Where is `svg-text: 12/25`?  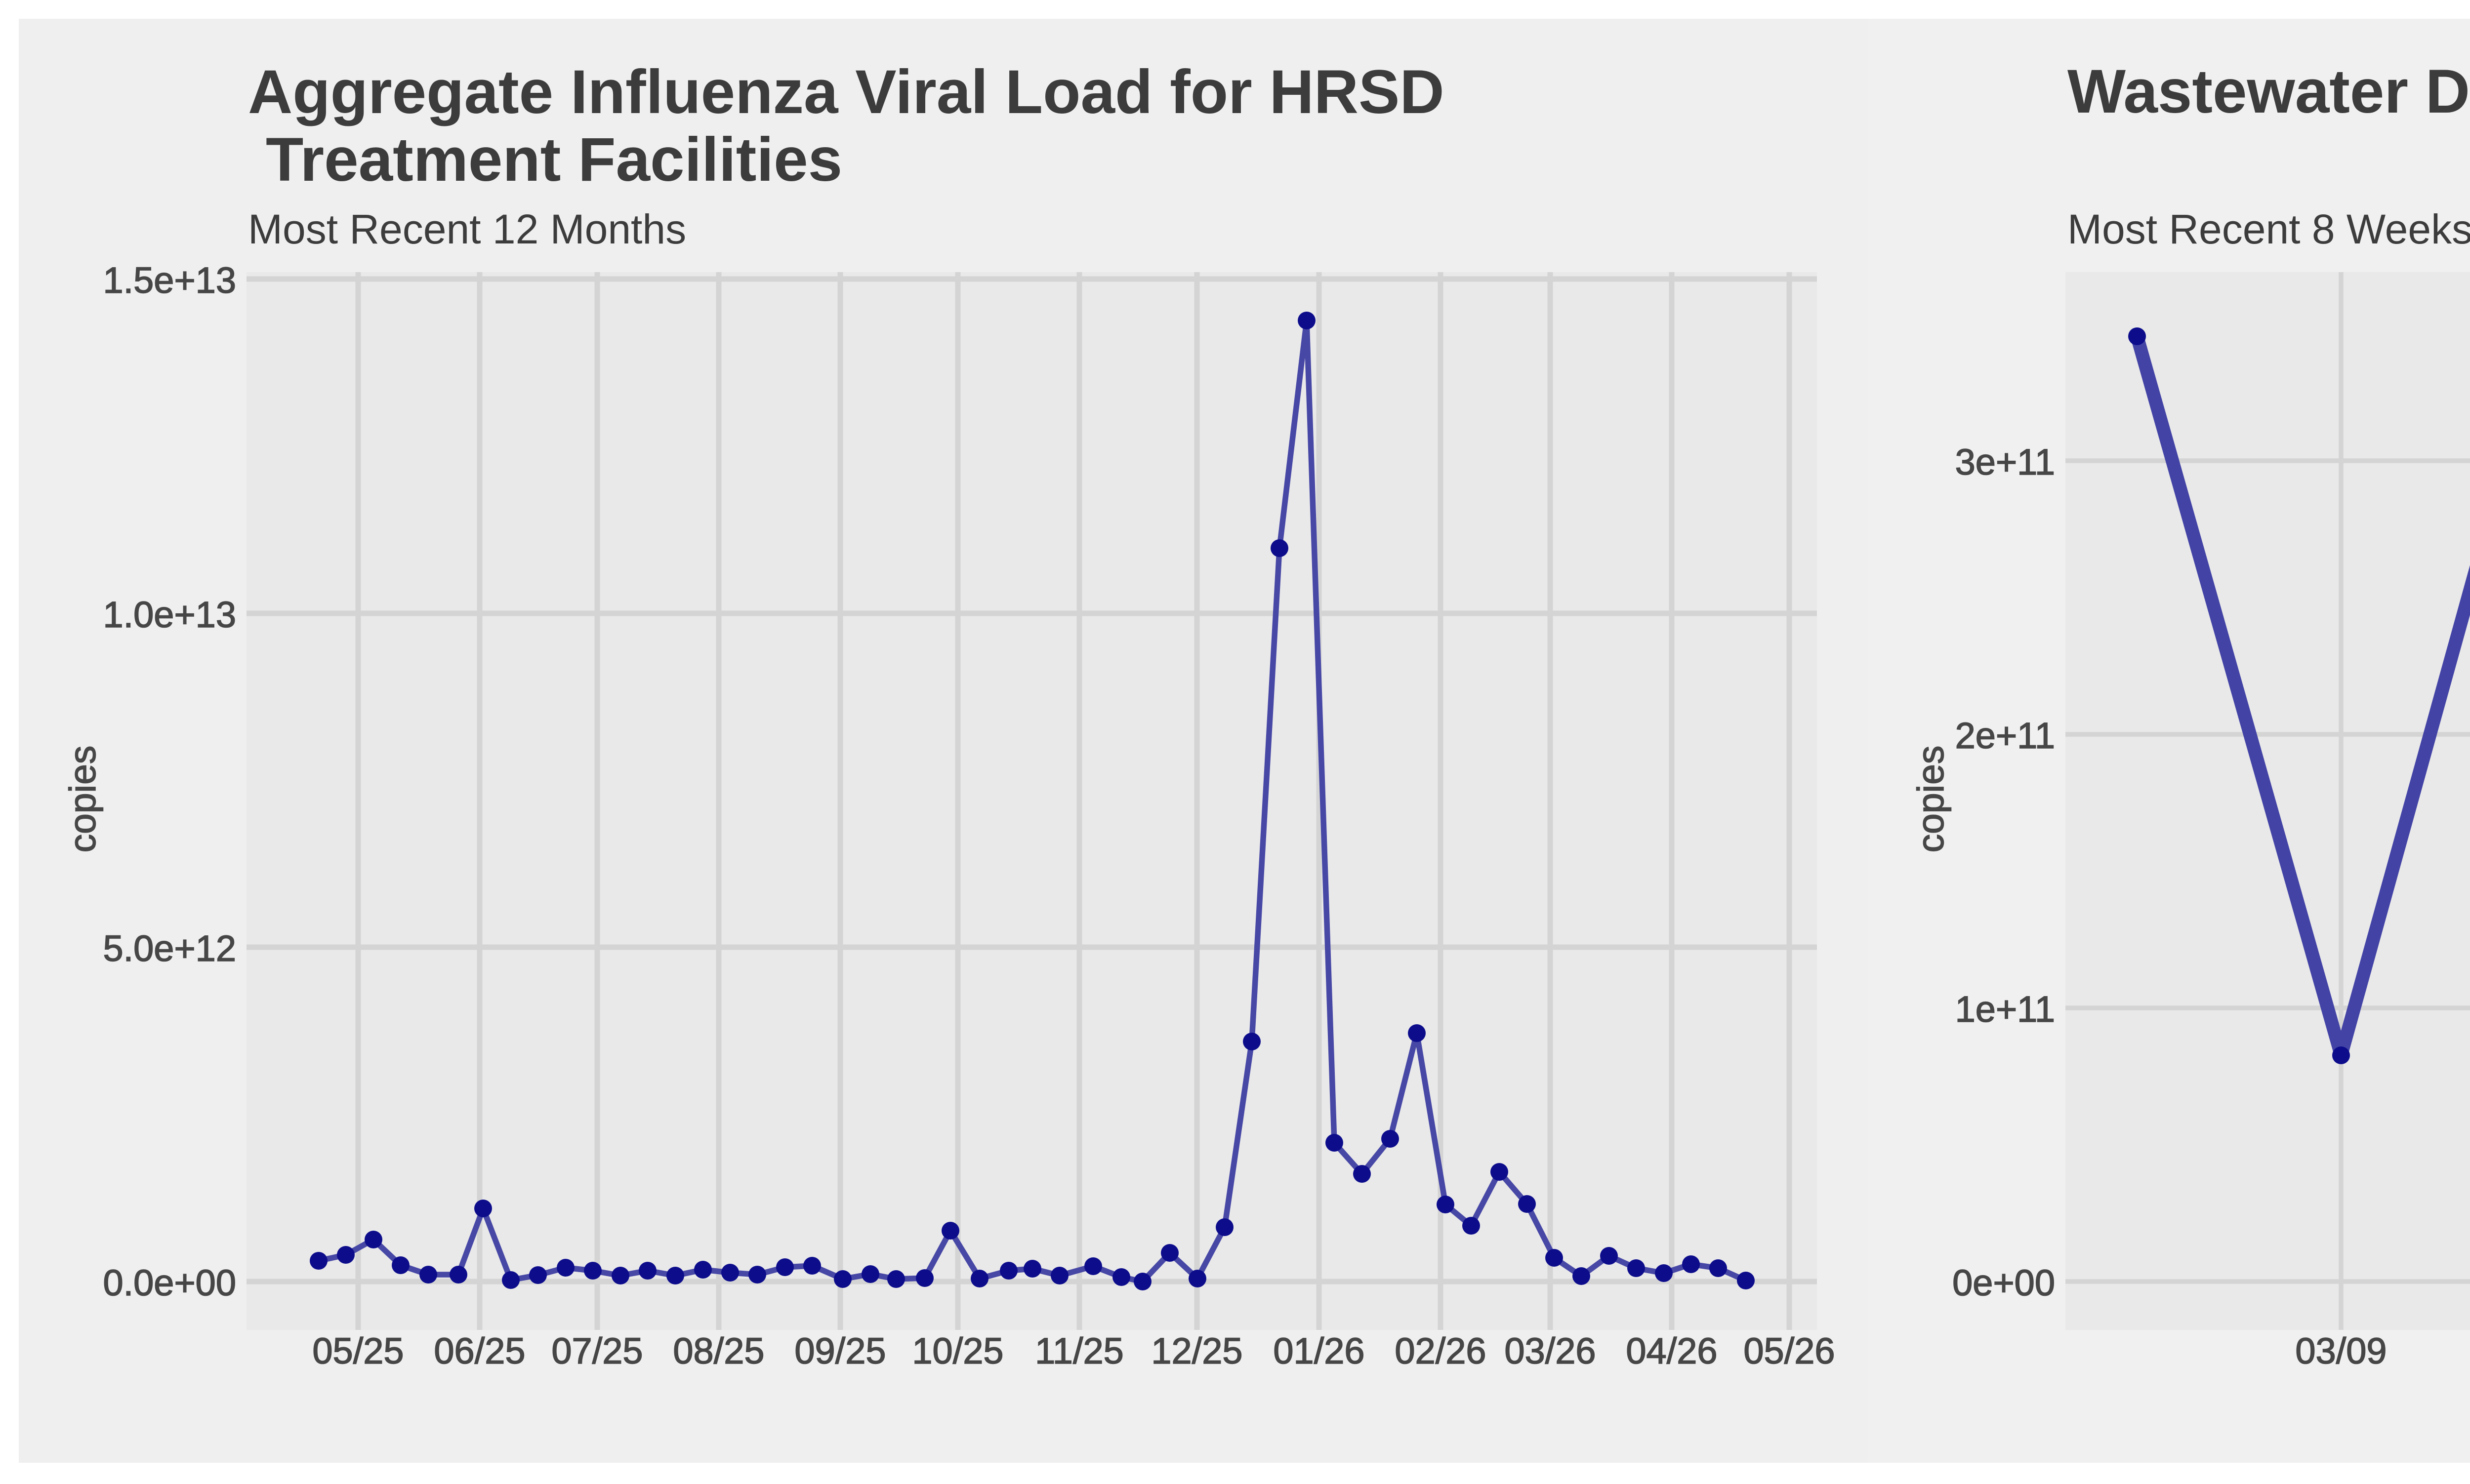
svg-text: 12/25 is located at coordinates (1196, 1350).